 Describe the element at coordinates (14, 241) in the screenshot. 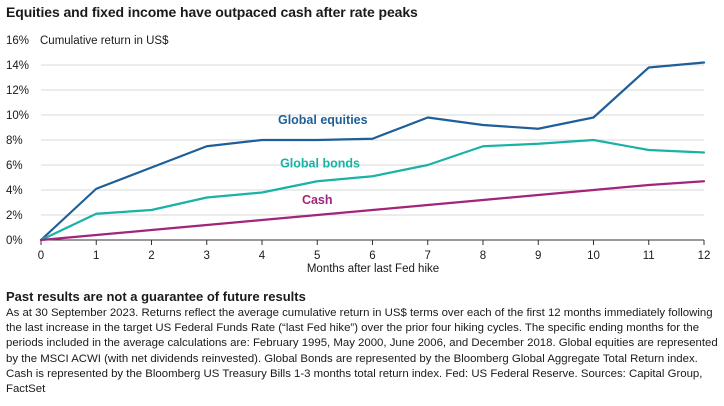

I see `y-tick-label: 0%` at that location.